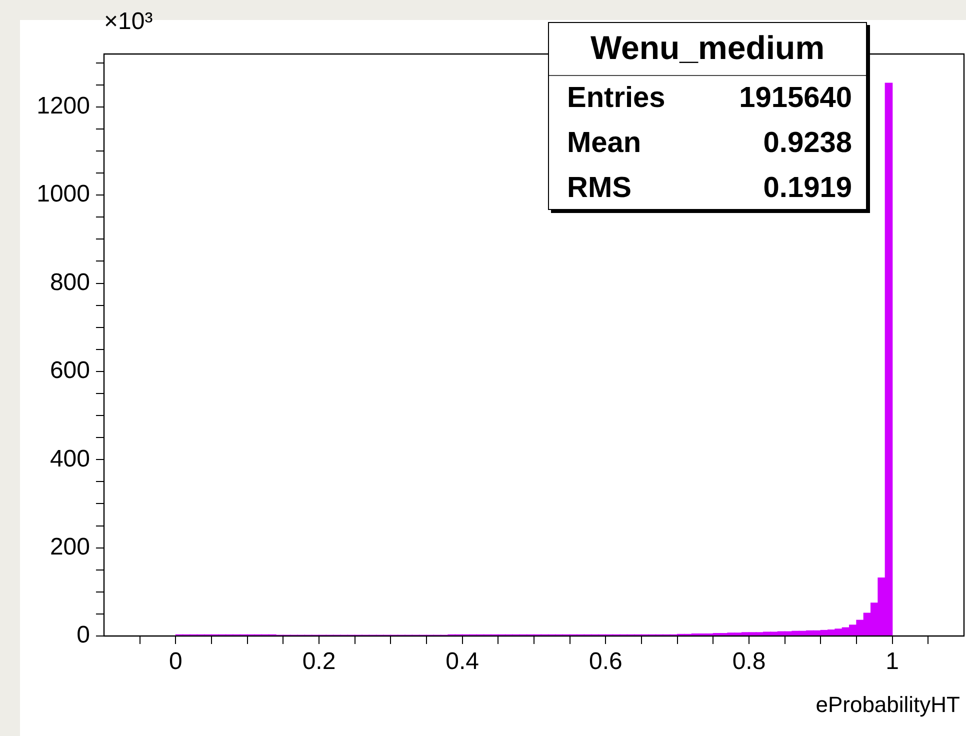  What do you see at coordinates (83, 635) in the screenshot?
I see `y-tick-label: 0` at bounding box center [83, 635].